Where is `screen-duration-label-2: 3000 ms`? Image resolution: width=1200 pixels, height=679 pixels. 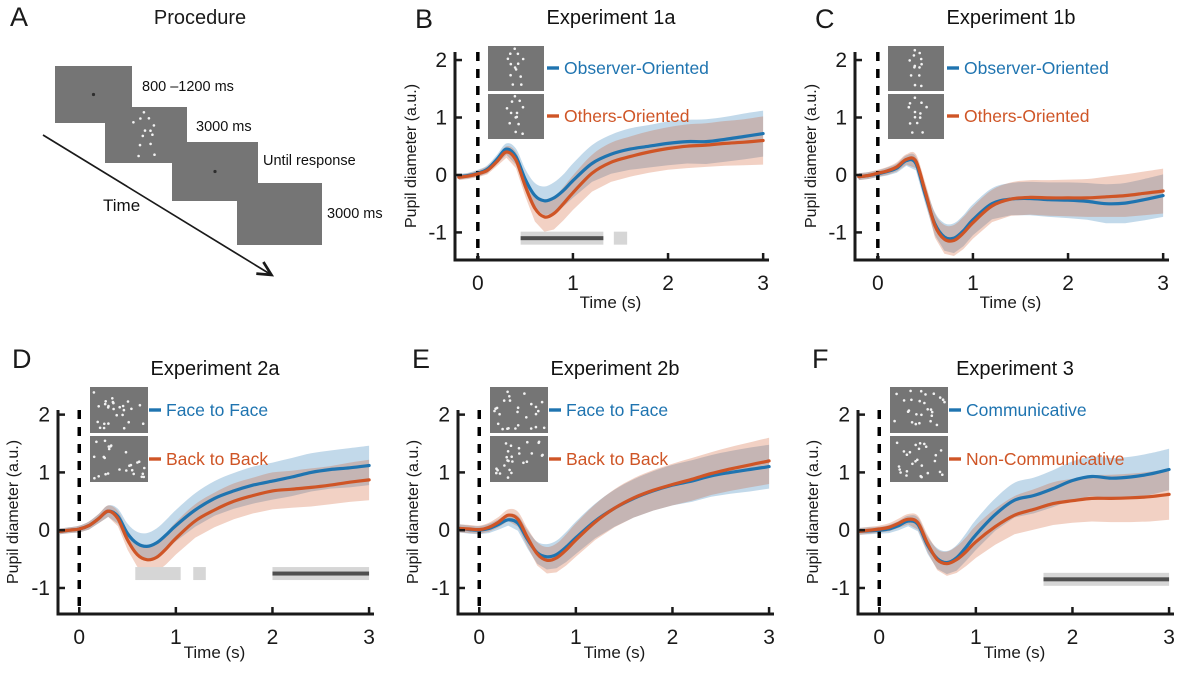 screen-duration-label-2: 3000 ms is located at coordinates (224, 127).